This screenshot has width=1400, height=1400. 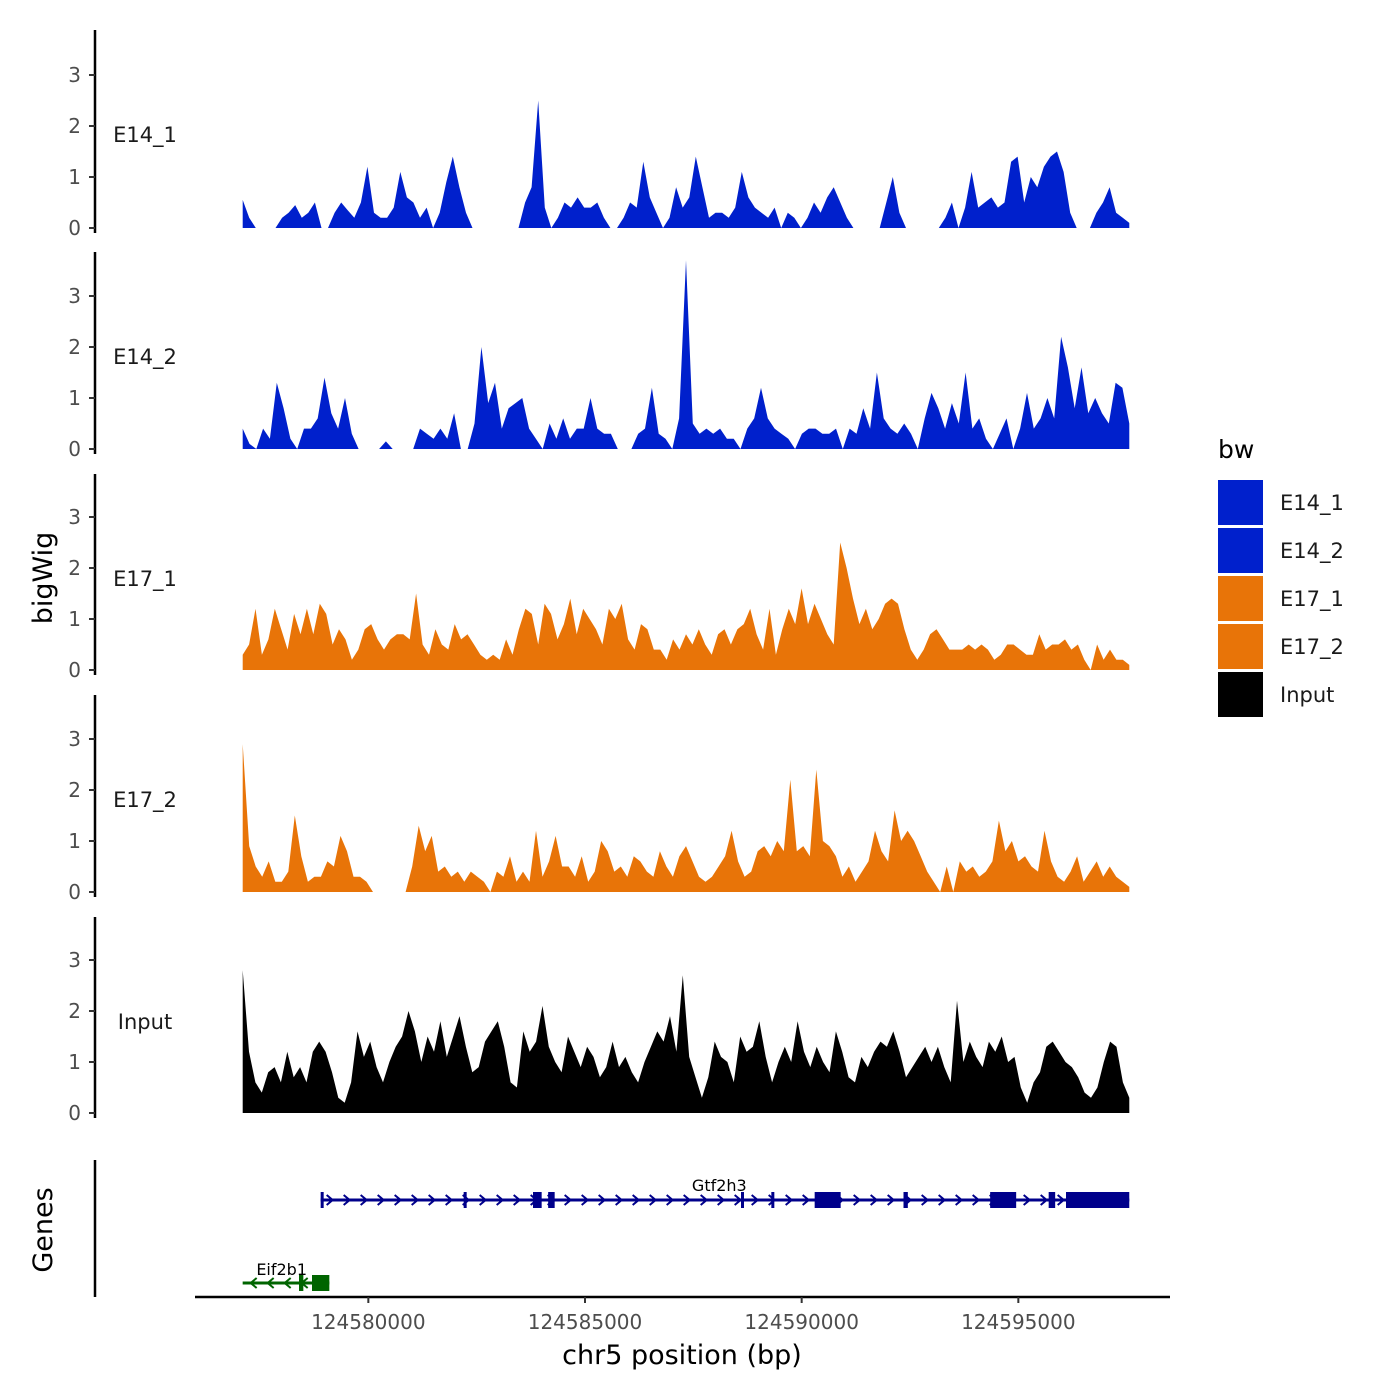 What do you see at coordinates (368, 1322) in the screenshot?
I see `x-tick-label: 124580000` at bounding box center [368, 1322].